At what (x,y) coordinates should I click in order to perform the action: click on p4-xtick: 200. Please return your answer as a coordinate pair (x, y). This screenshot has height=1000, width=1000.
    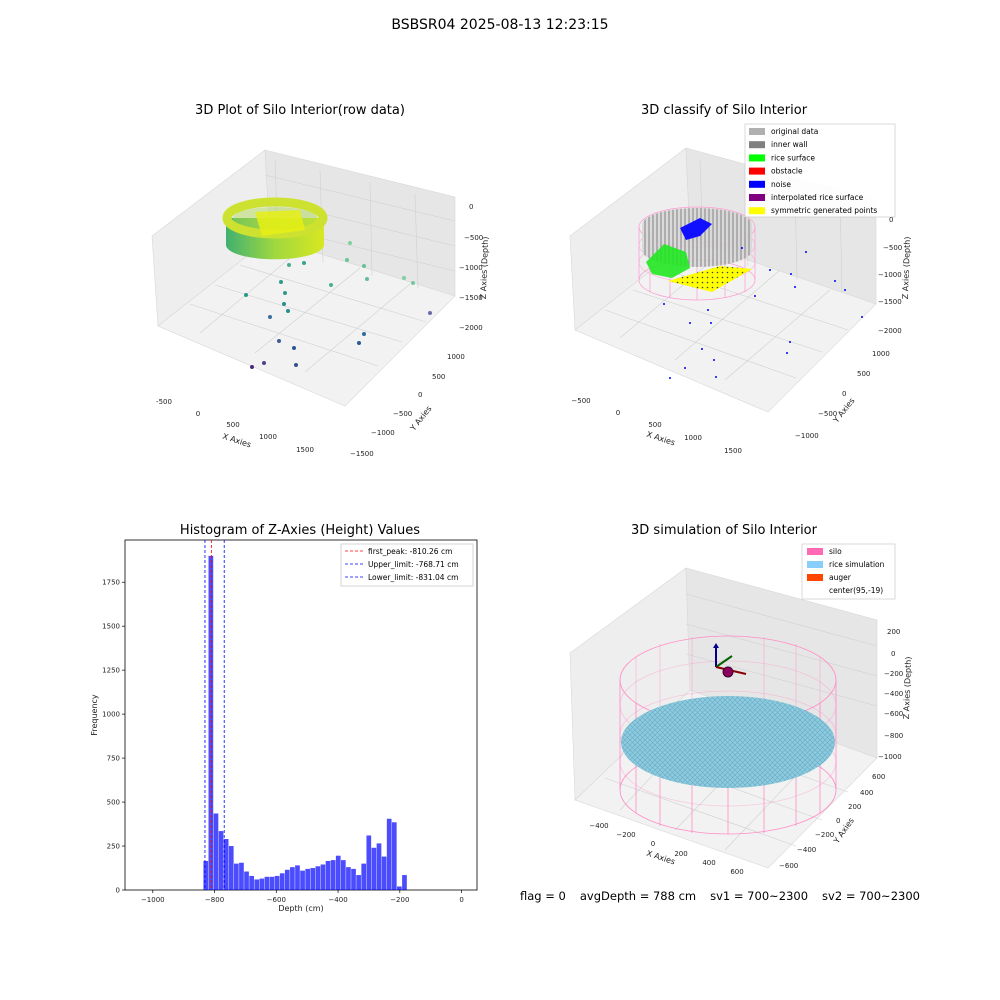
    Looking at the image, I should click on (680, 854).